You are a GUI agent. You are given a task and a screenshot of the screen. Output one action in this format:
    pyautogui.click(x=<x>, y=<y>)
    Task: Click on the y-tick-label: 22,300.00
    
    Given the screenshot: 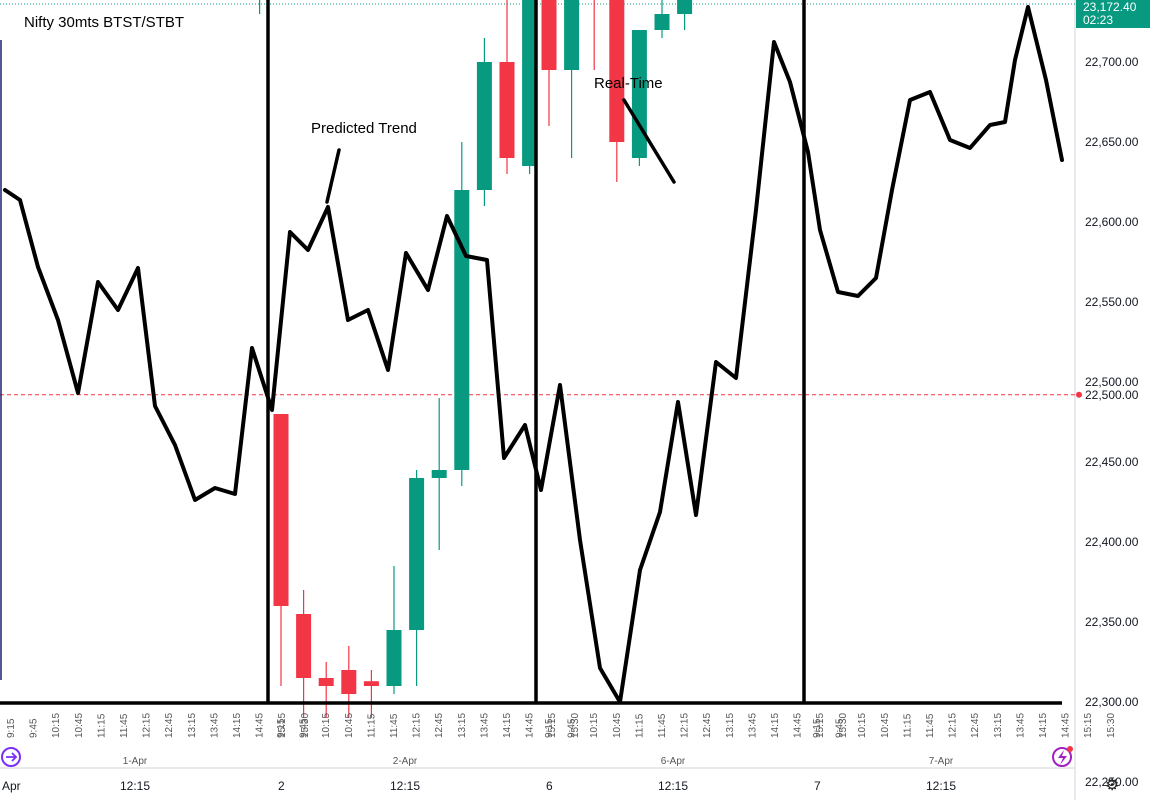 What is the action you would take?
    pyautogui.click(x=1112, y=702)
    